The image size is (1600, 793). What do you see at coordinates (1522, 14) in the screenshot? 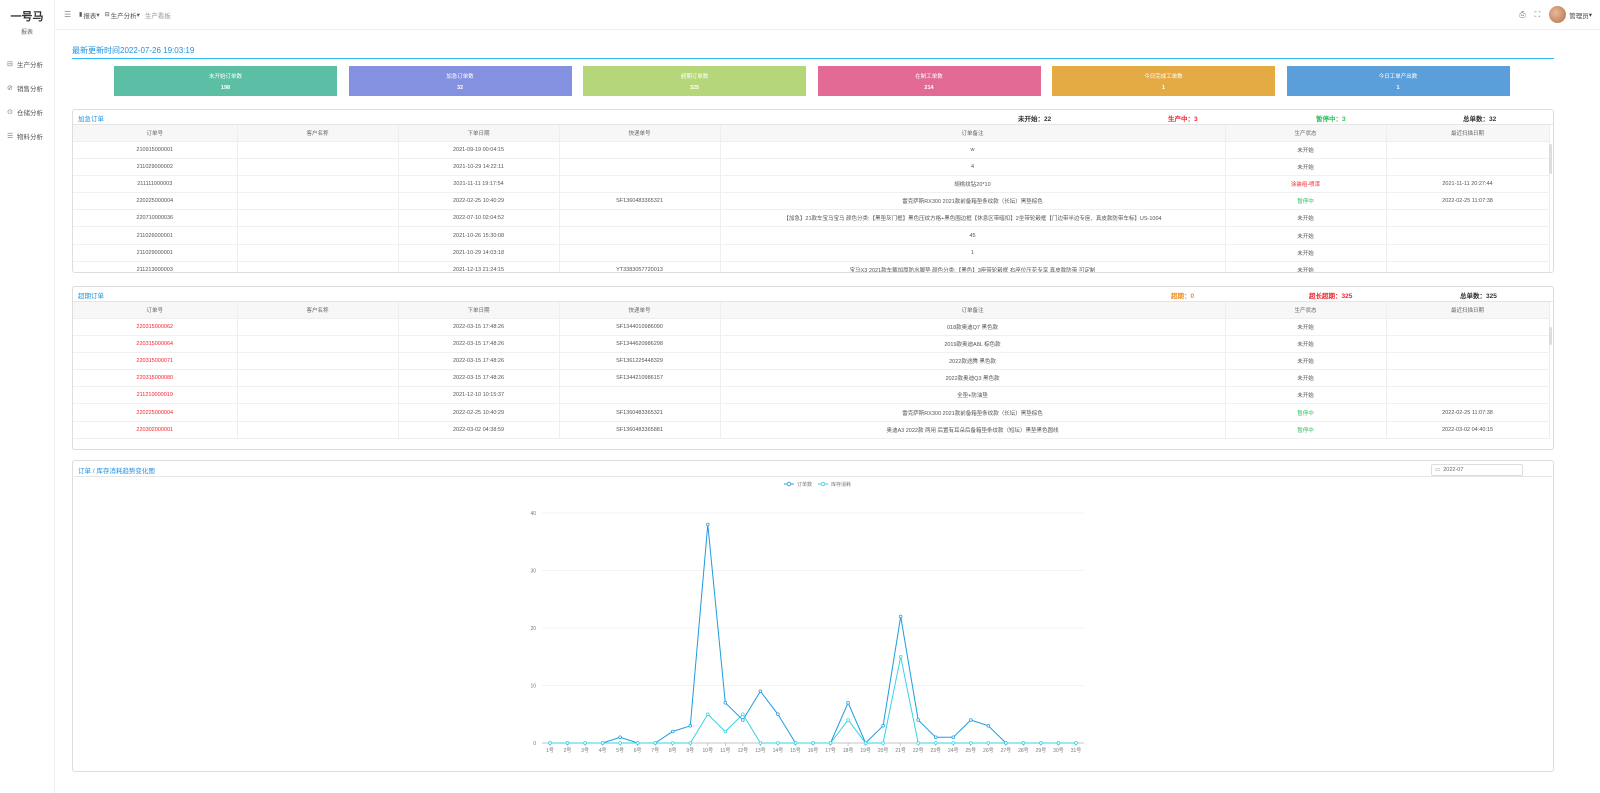
I see `print-icon: ⎙` at bounding box center [1522, 14].